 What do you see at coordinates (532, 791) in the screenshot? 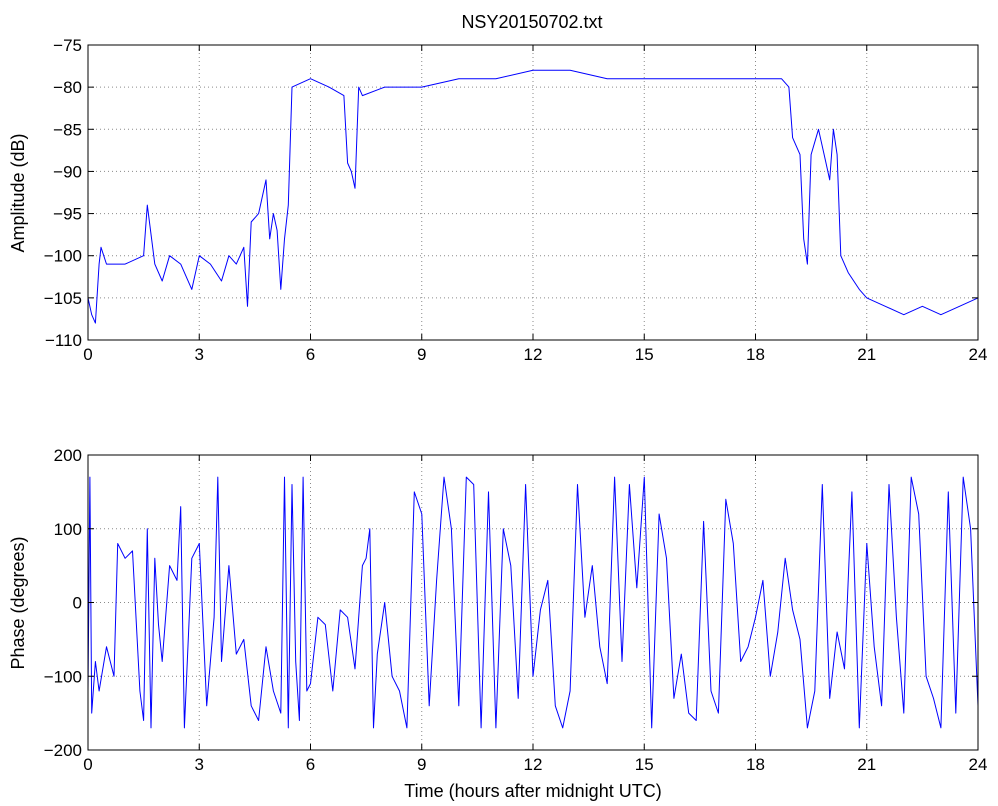
I see `time-x-axis-label: Time (hours after midnight UTC)` at bounding box center [532, 791].